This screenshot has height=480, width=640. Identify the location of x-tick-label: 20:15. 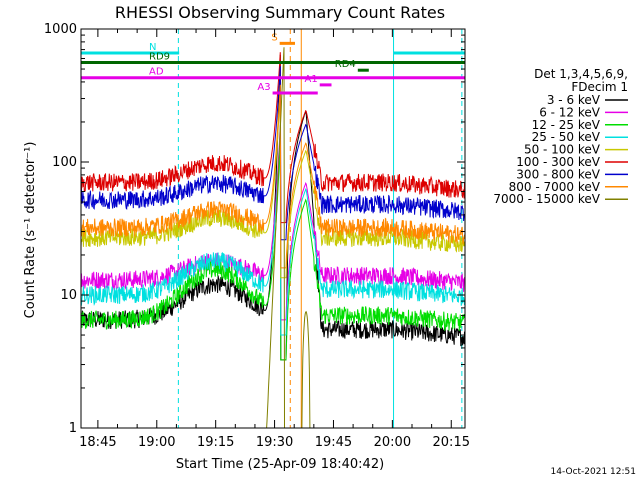
(451, 442).